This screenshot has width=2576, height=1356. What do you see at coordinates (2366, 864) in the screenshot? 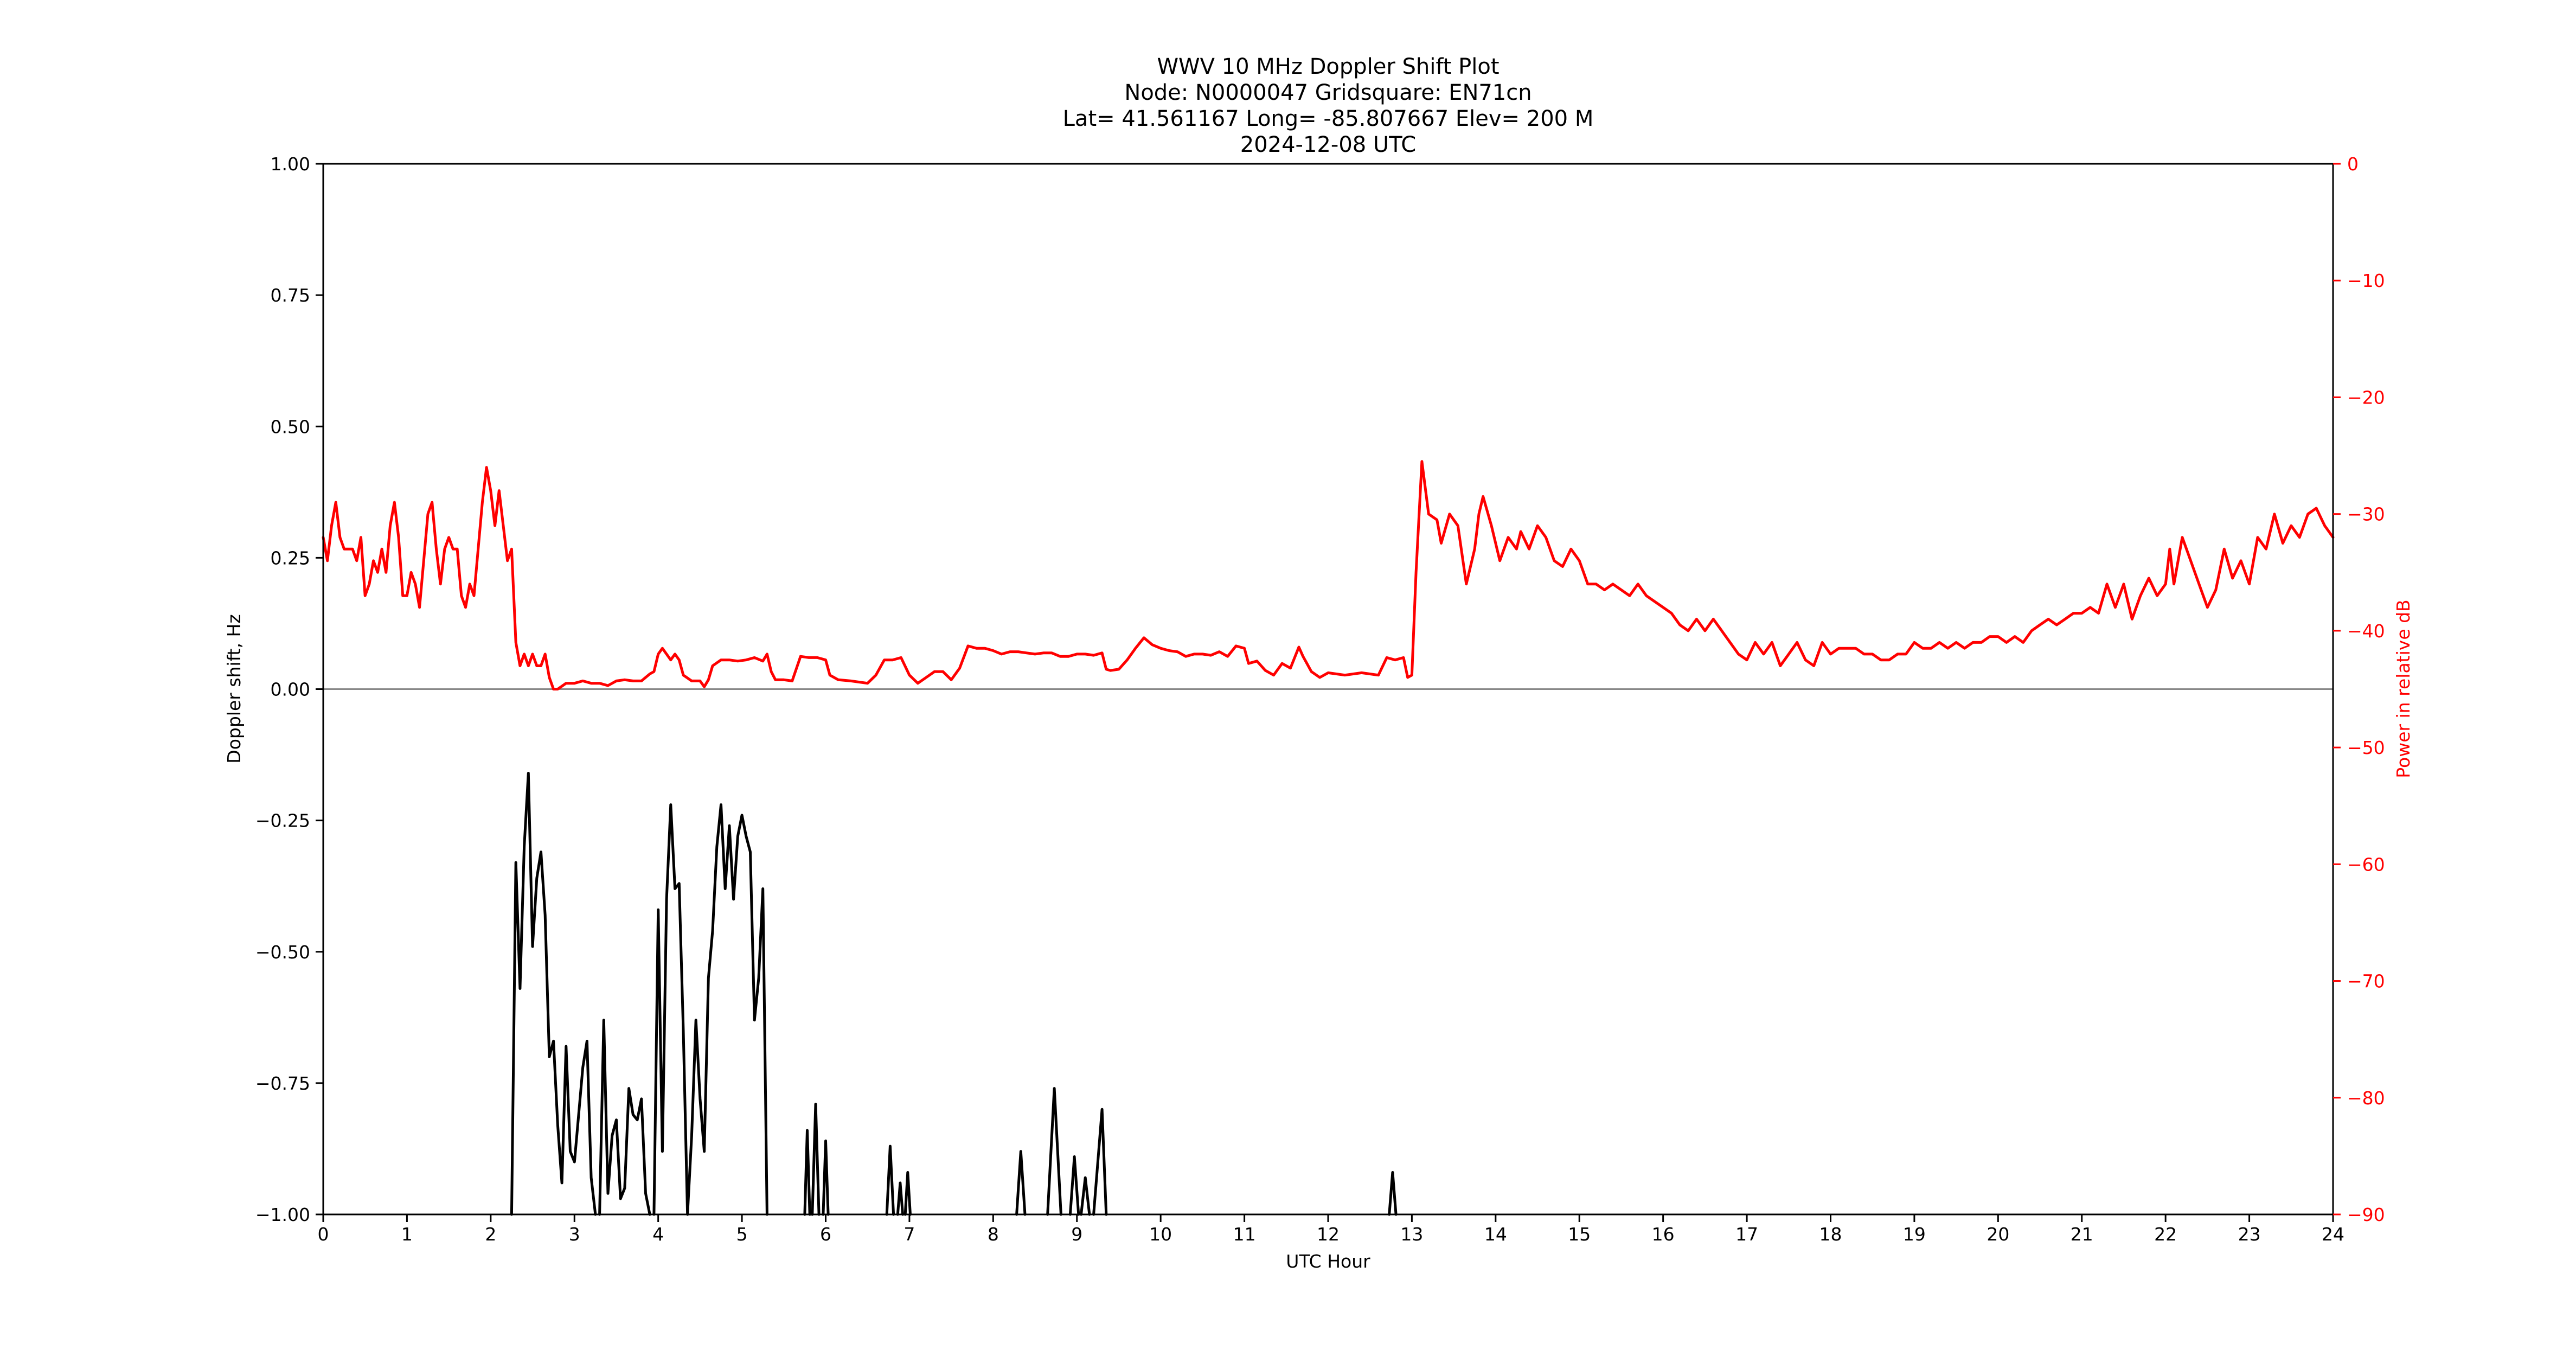
I see `y2-tick-label: −60` at bounding box center [2366, 864].